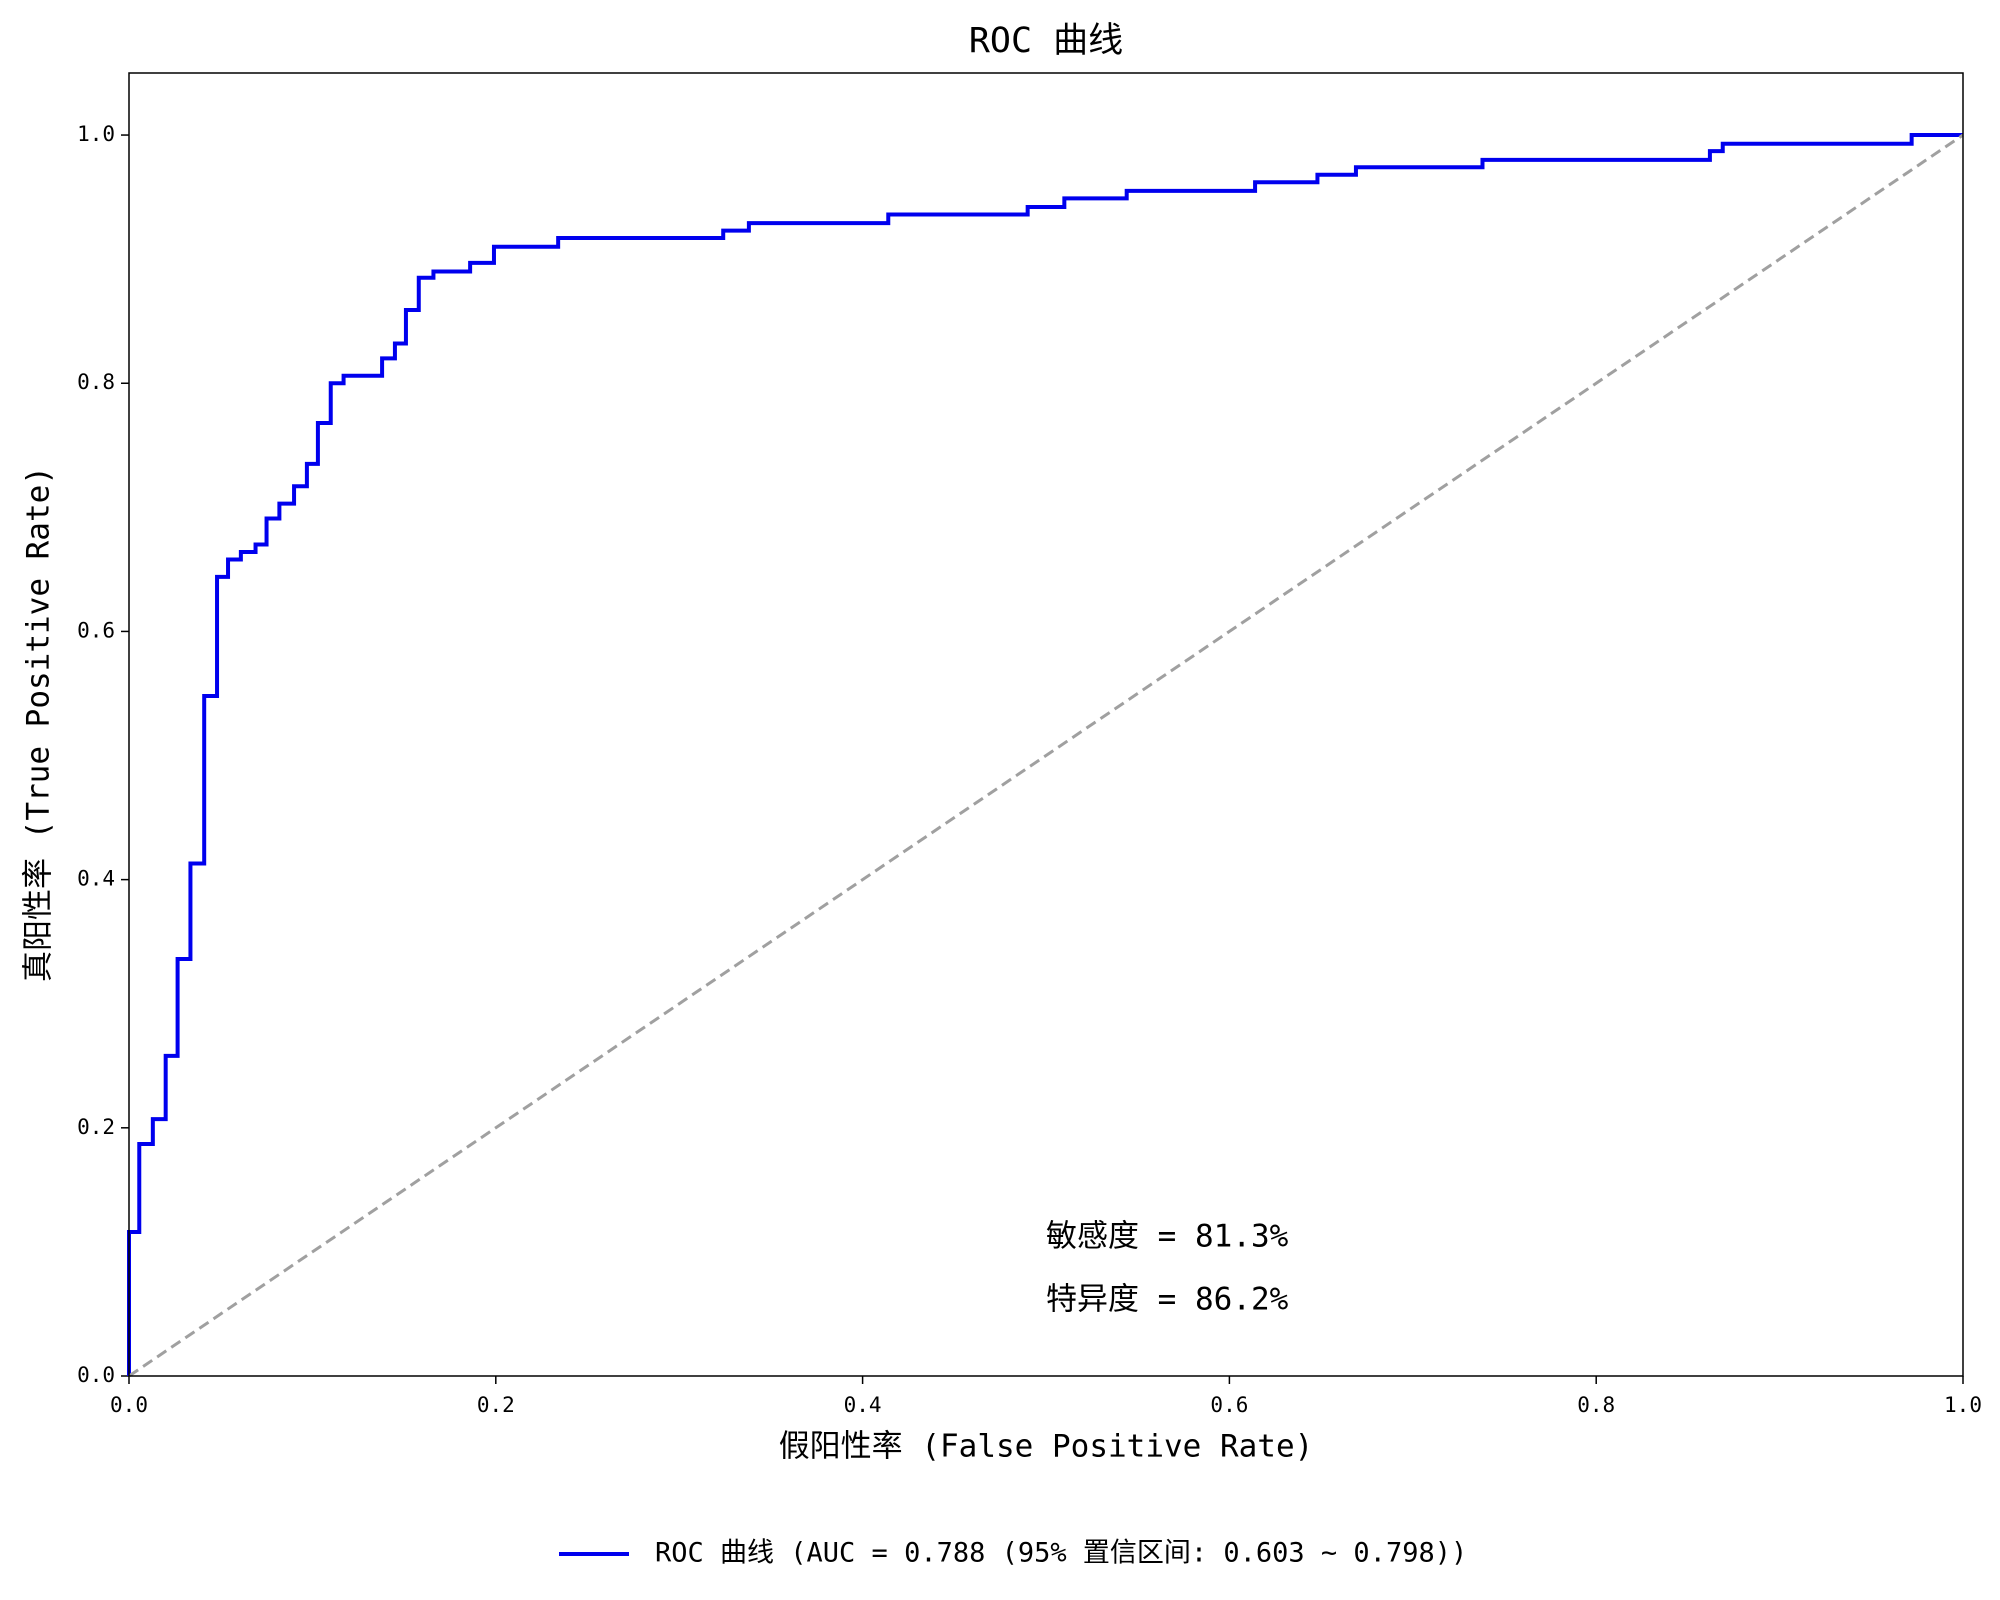 This screenshot has height=1600, width=2000. What do you see at coordinates (129, 1405) in the screenshot?
I see `x-tick-label: 0.0` at bounding box center [129, 1405].